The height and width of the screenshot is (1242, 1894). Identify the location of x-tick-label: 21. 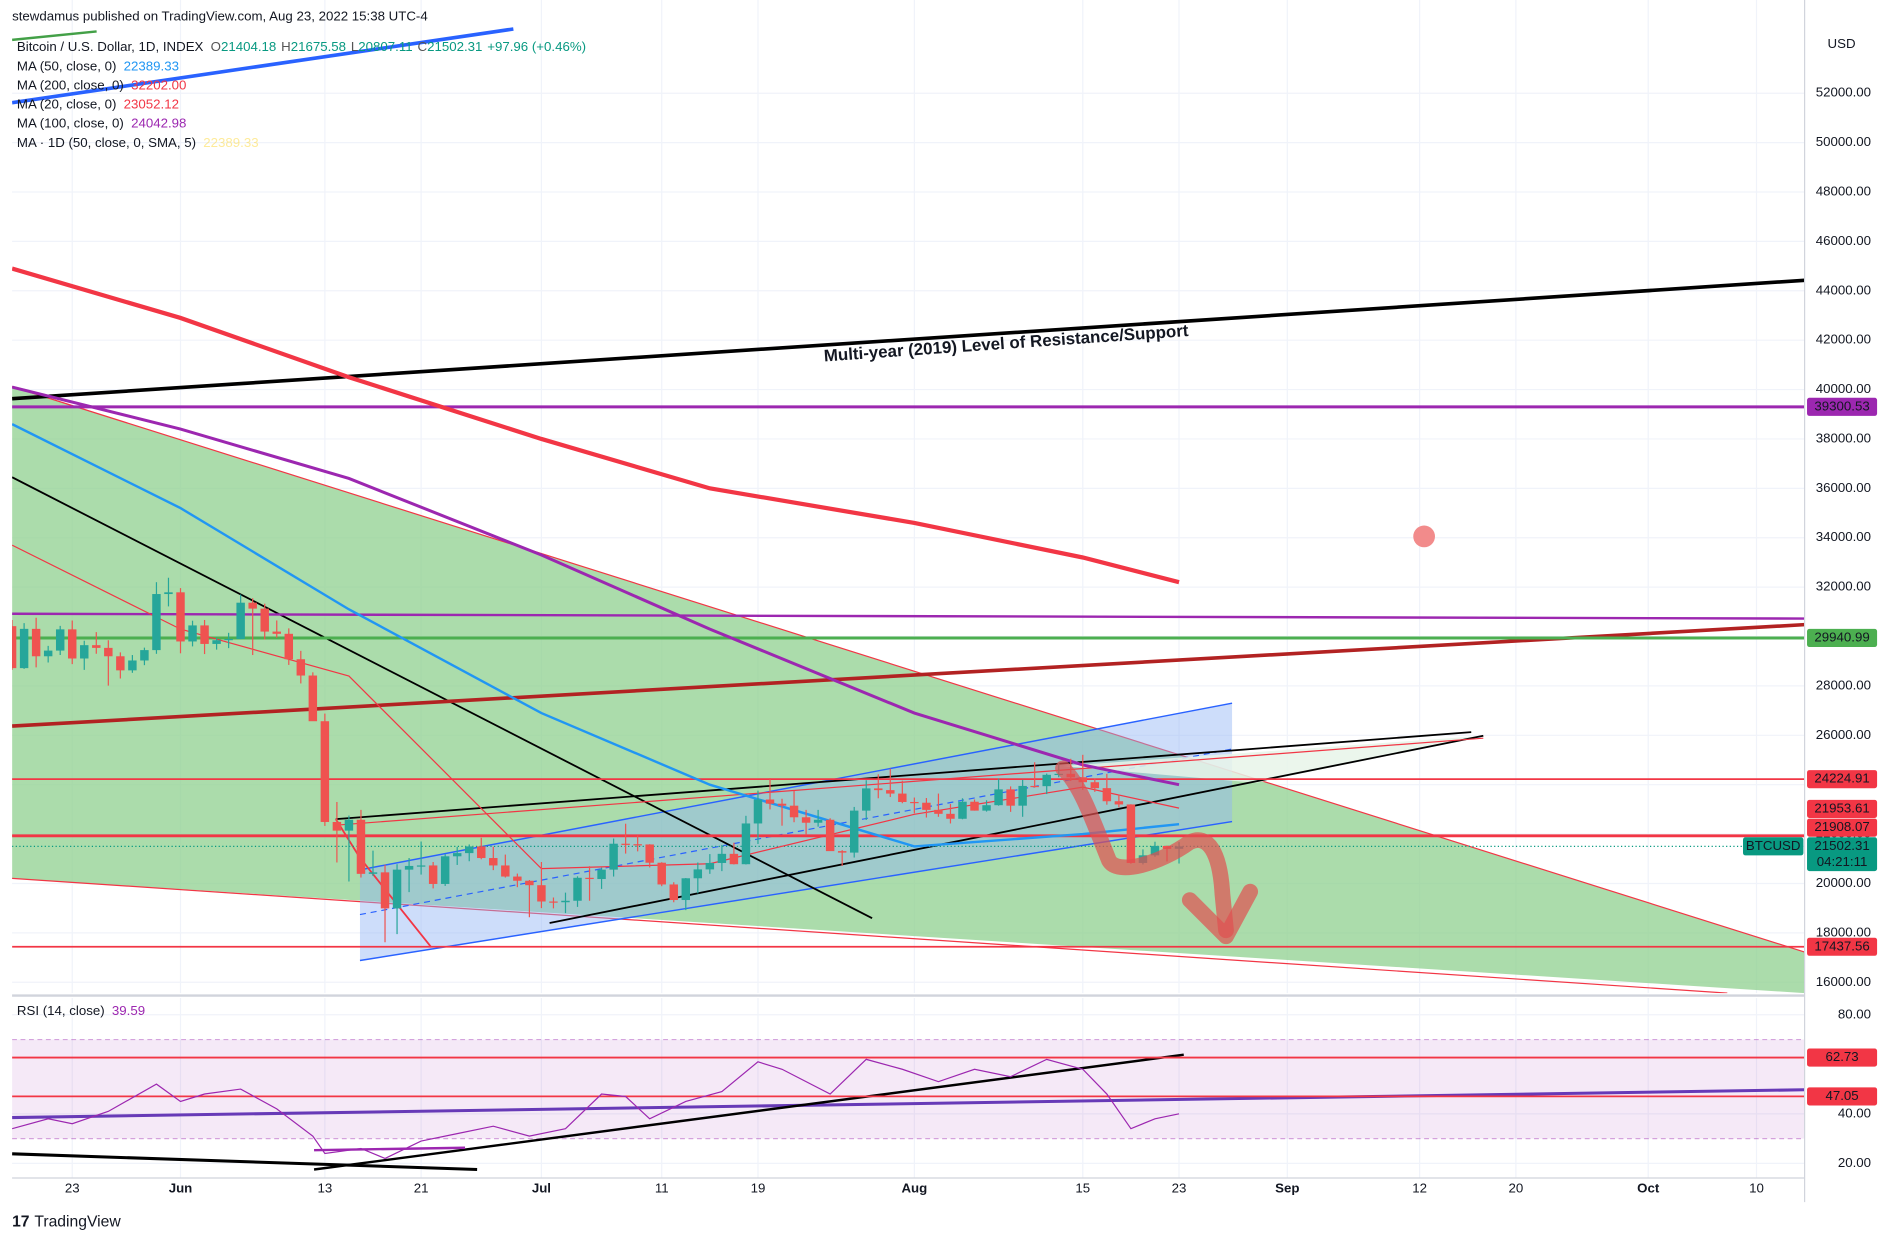
(421, 1187).